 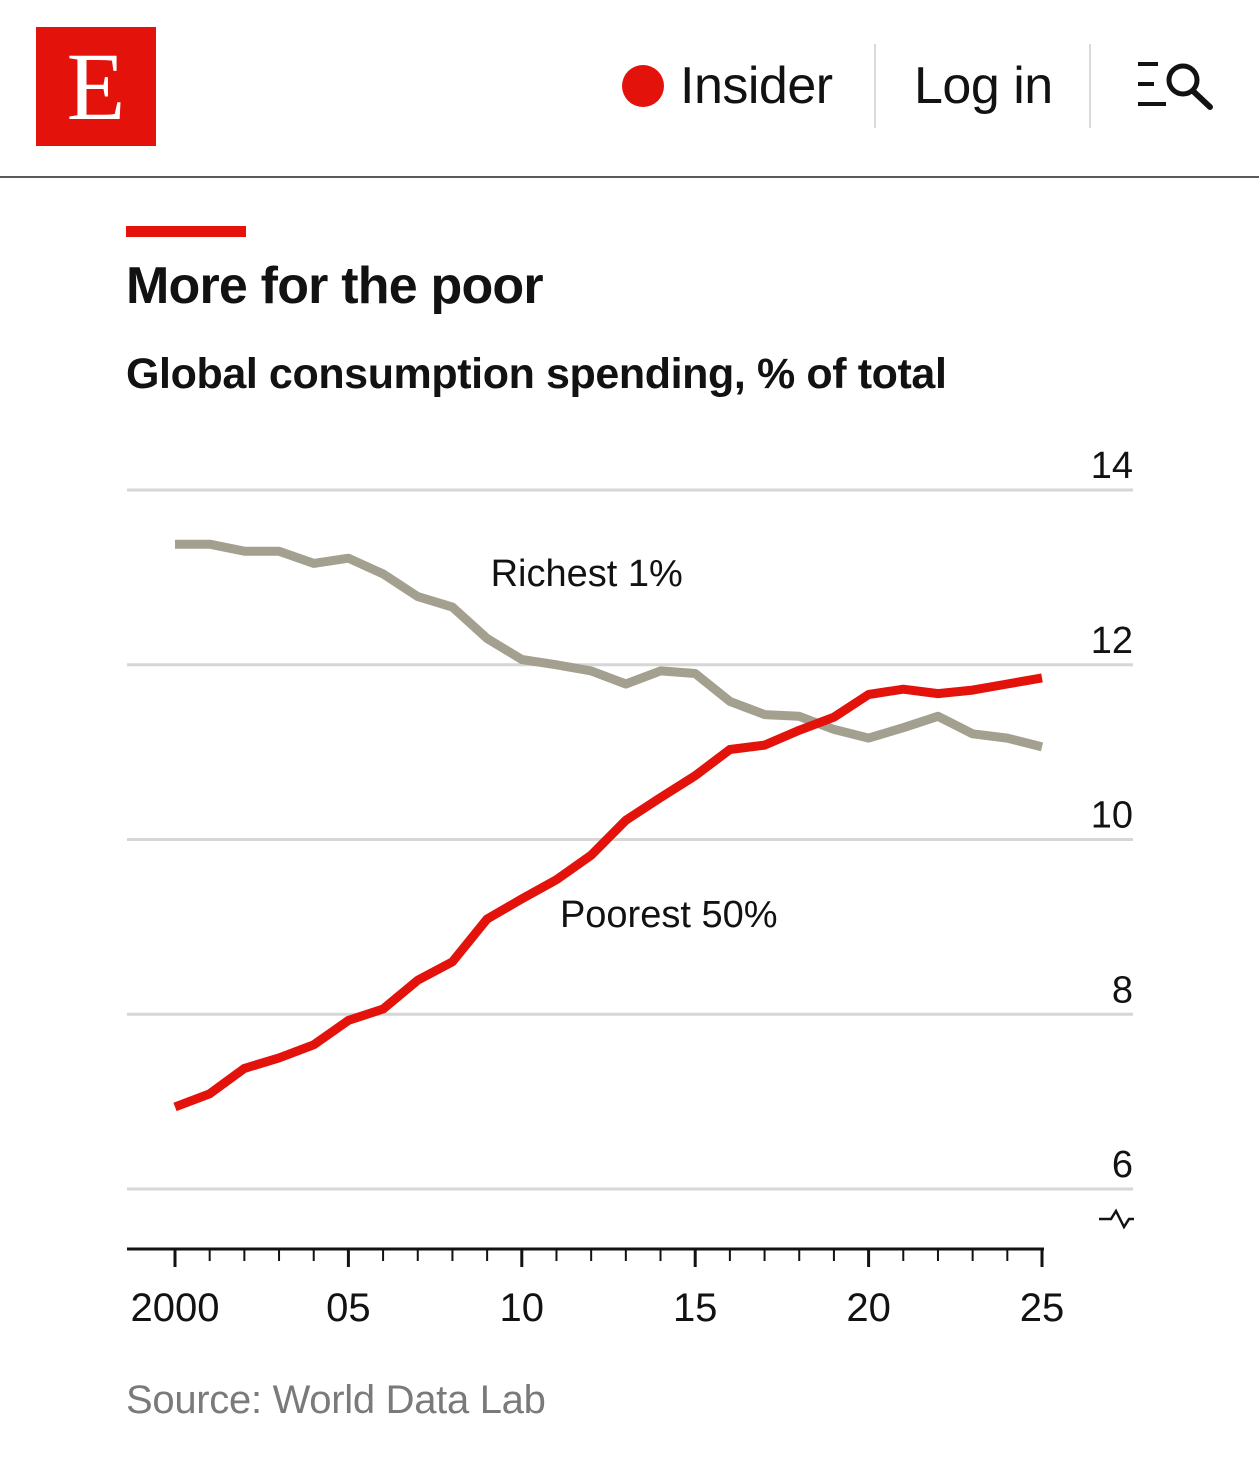 What do you see at coordinates (522, 1308) in the screenshot?
I see `x-tick-label: 10` at bounding box center [522, 1308].